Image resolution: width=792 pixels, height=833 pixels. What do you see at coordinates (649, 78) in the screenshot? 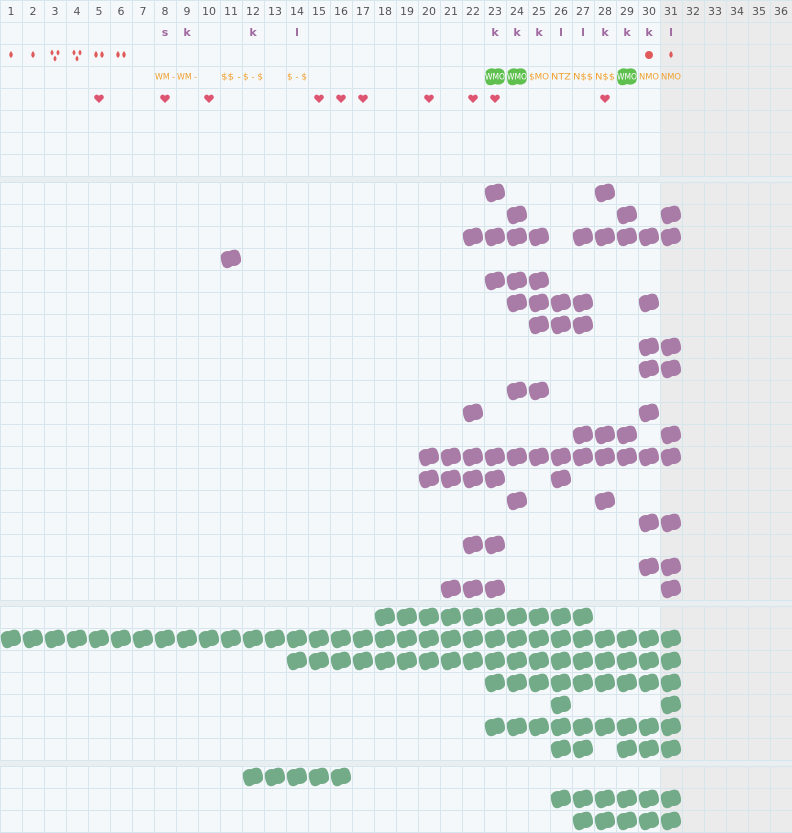
I see `note-label: NMO` at bounding box center [649, 78].